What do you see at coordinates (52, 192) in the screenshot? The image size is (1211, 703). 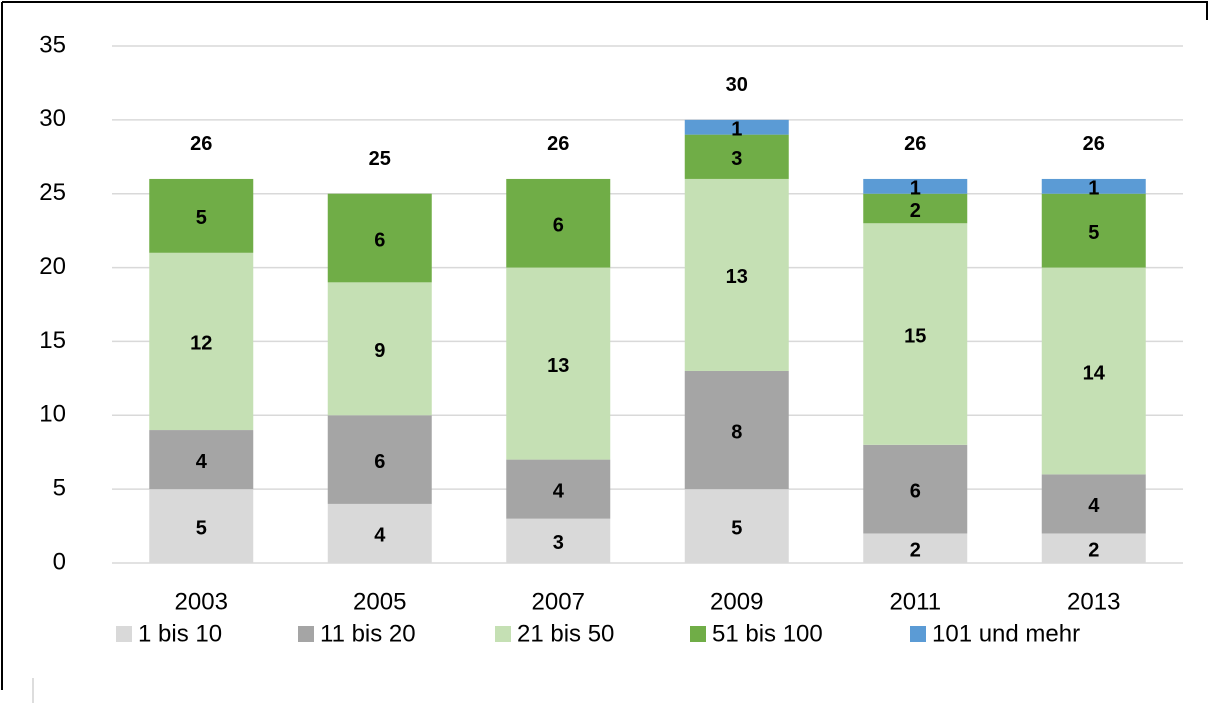 I see `y-tick-label: 25` at bounding box center [52, 192].